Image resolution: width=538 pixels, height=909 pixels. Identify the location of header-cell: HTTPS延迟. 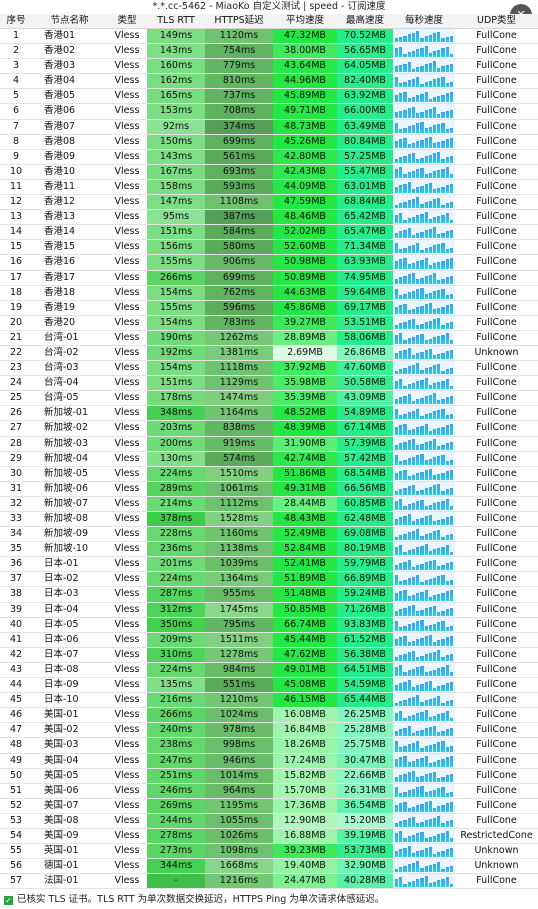
(239, 20).